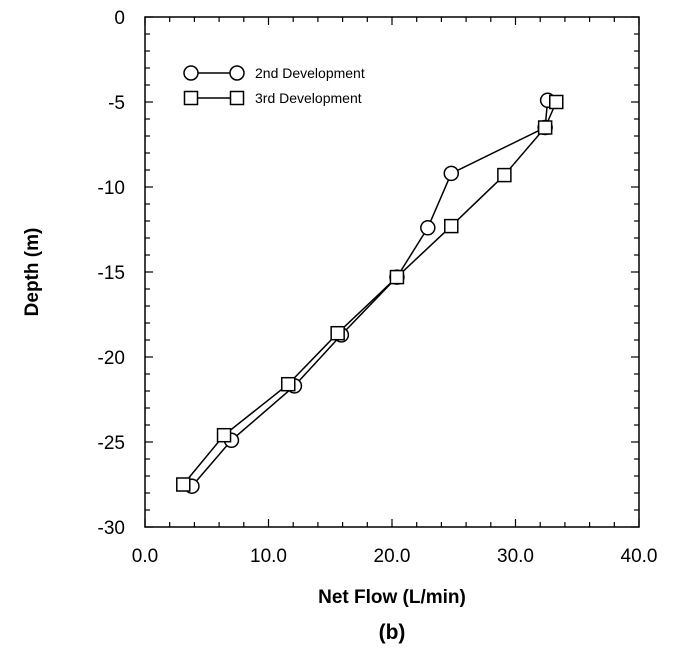 This screenshot has height=650, width=677. Describe the element at coordinates (111, 273) in the screenshot. I see `y-tick-label: -15` at that location.